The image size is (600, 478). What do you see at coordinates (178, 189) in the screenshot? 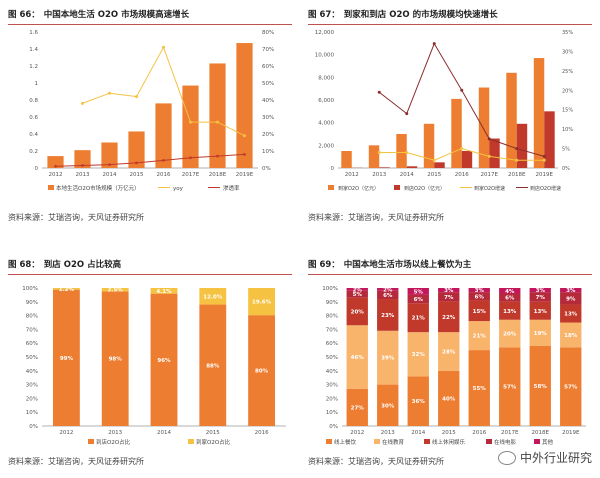
I see `legend-label: yoy` at bounding box center [178, 189].